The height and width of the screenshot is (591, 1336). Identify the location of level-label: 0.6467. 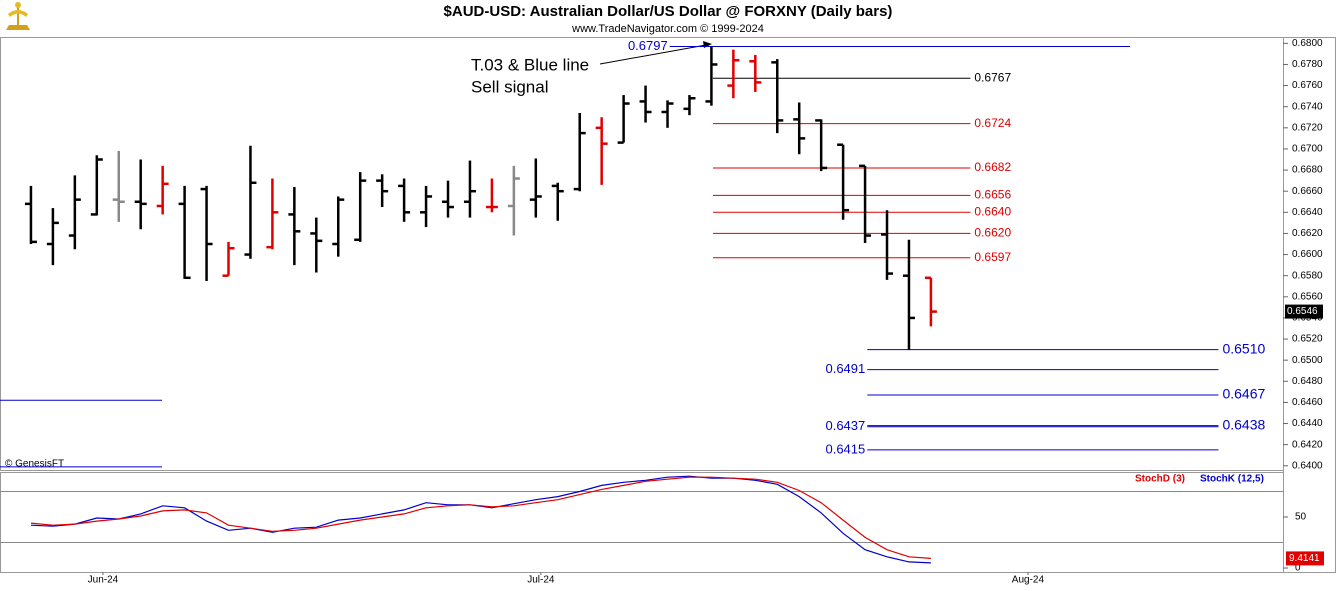
(1243, 394).